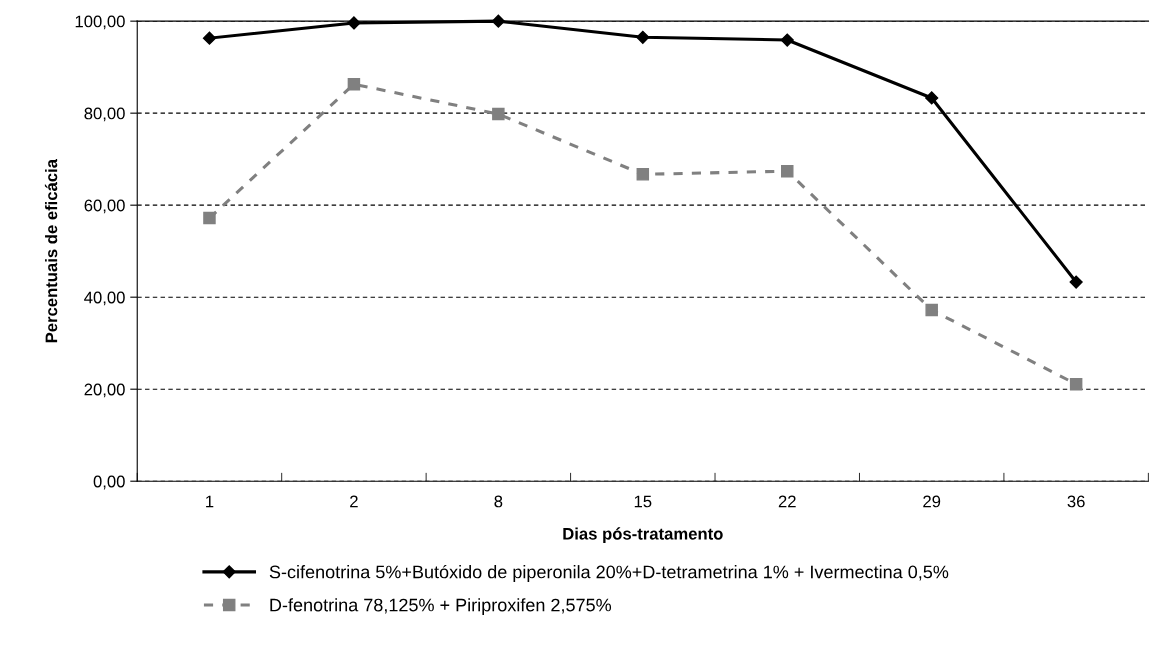 The width and height of the screenshot is (1173, 661). What do you see at coordinates (100, 22) in the screenshot?
I see `y-tick-label: 100,00` at bounding box center [100, 22].